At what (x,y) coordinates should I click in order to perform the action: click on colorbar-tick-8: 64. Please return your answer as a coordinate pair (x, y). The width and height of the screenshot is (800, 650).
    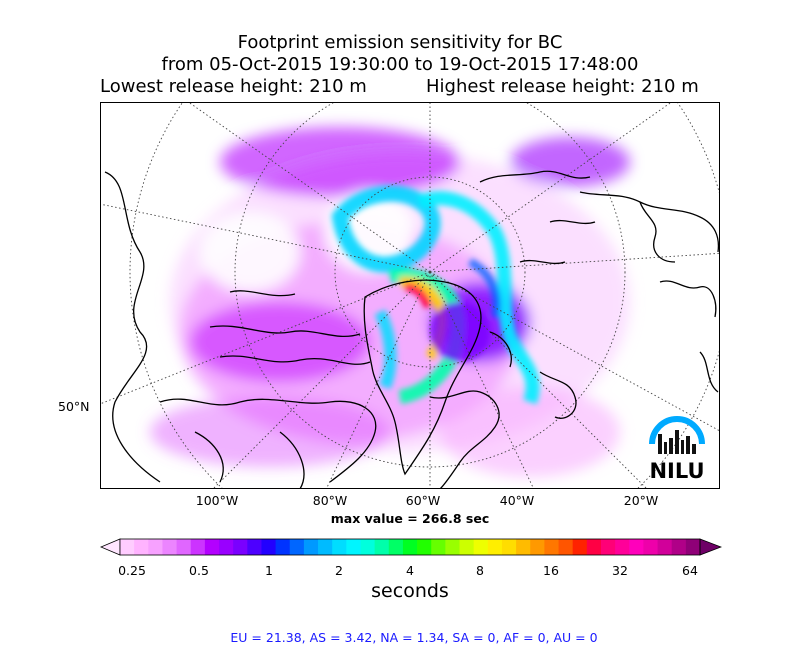
    Looking at the image, I should click on (690, 570).